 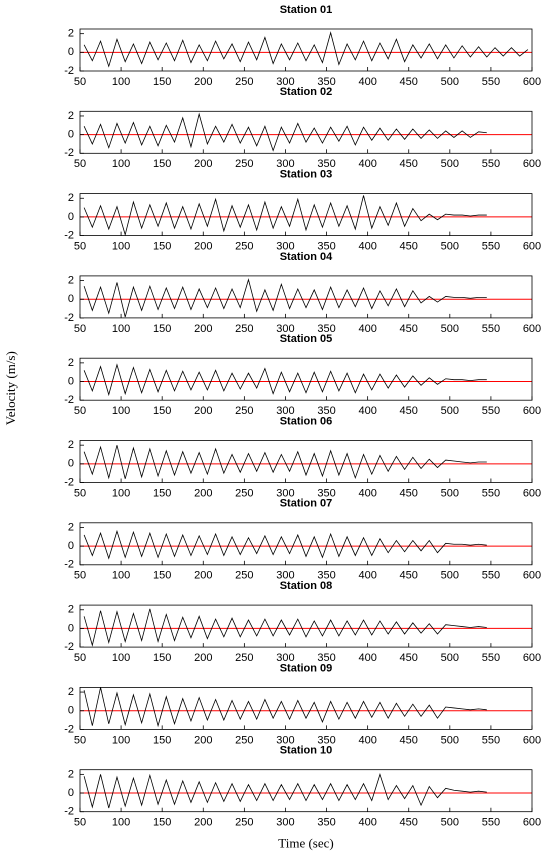 What do you see at coordinates (306, 751) in the screenshot?
I see `panel-title: Station 10` at bounding box center [306, 751].